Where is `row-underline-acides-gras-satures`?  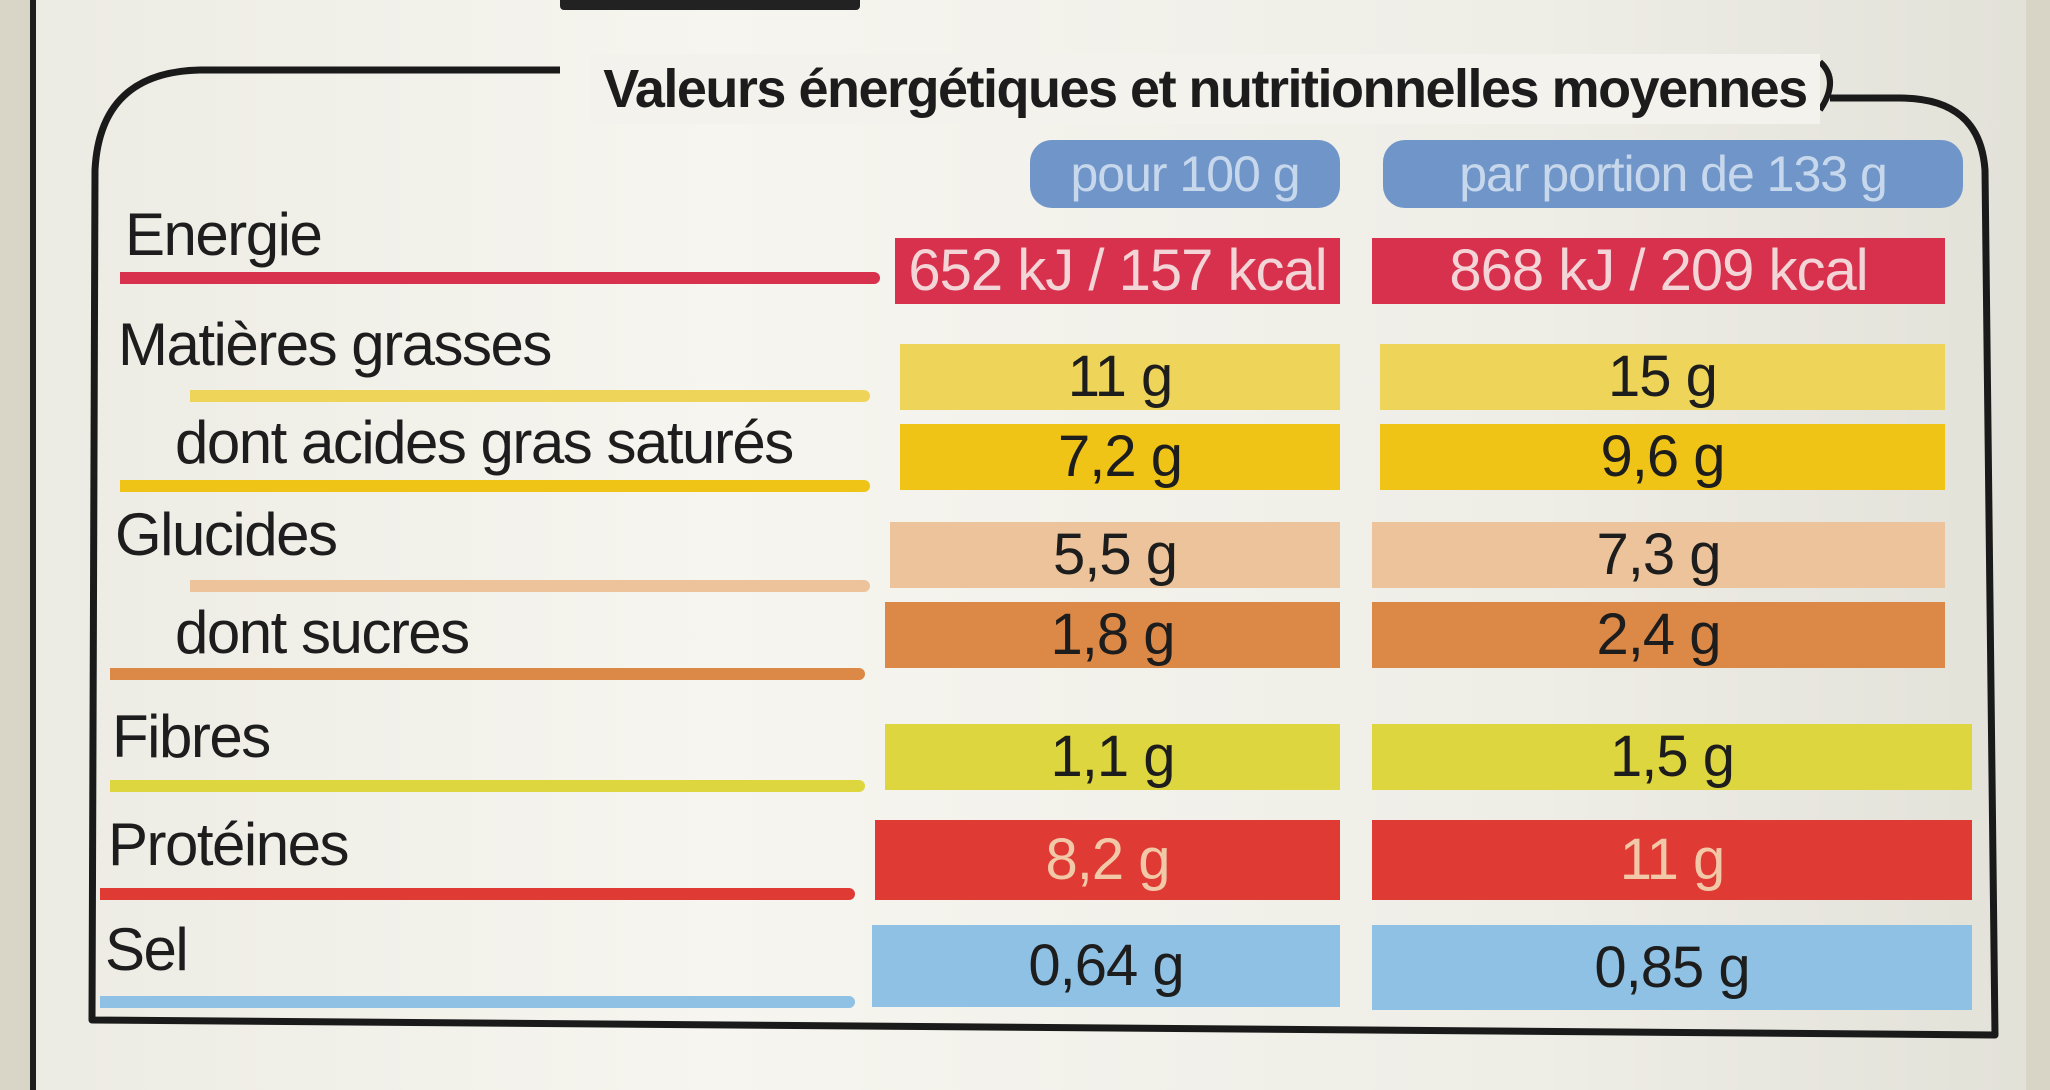 row-underline-acides-gras-satures is located at coordinates (495, 486).